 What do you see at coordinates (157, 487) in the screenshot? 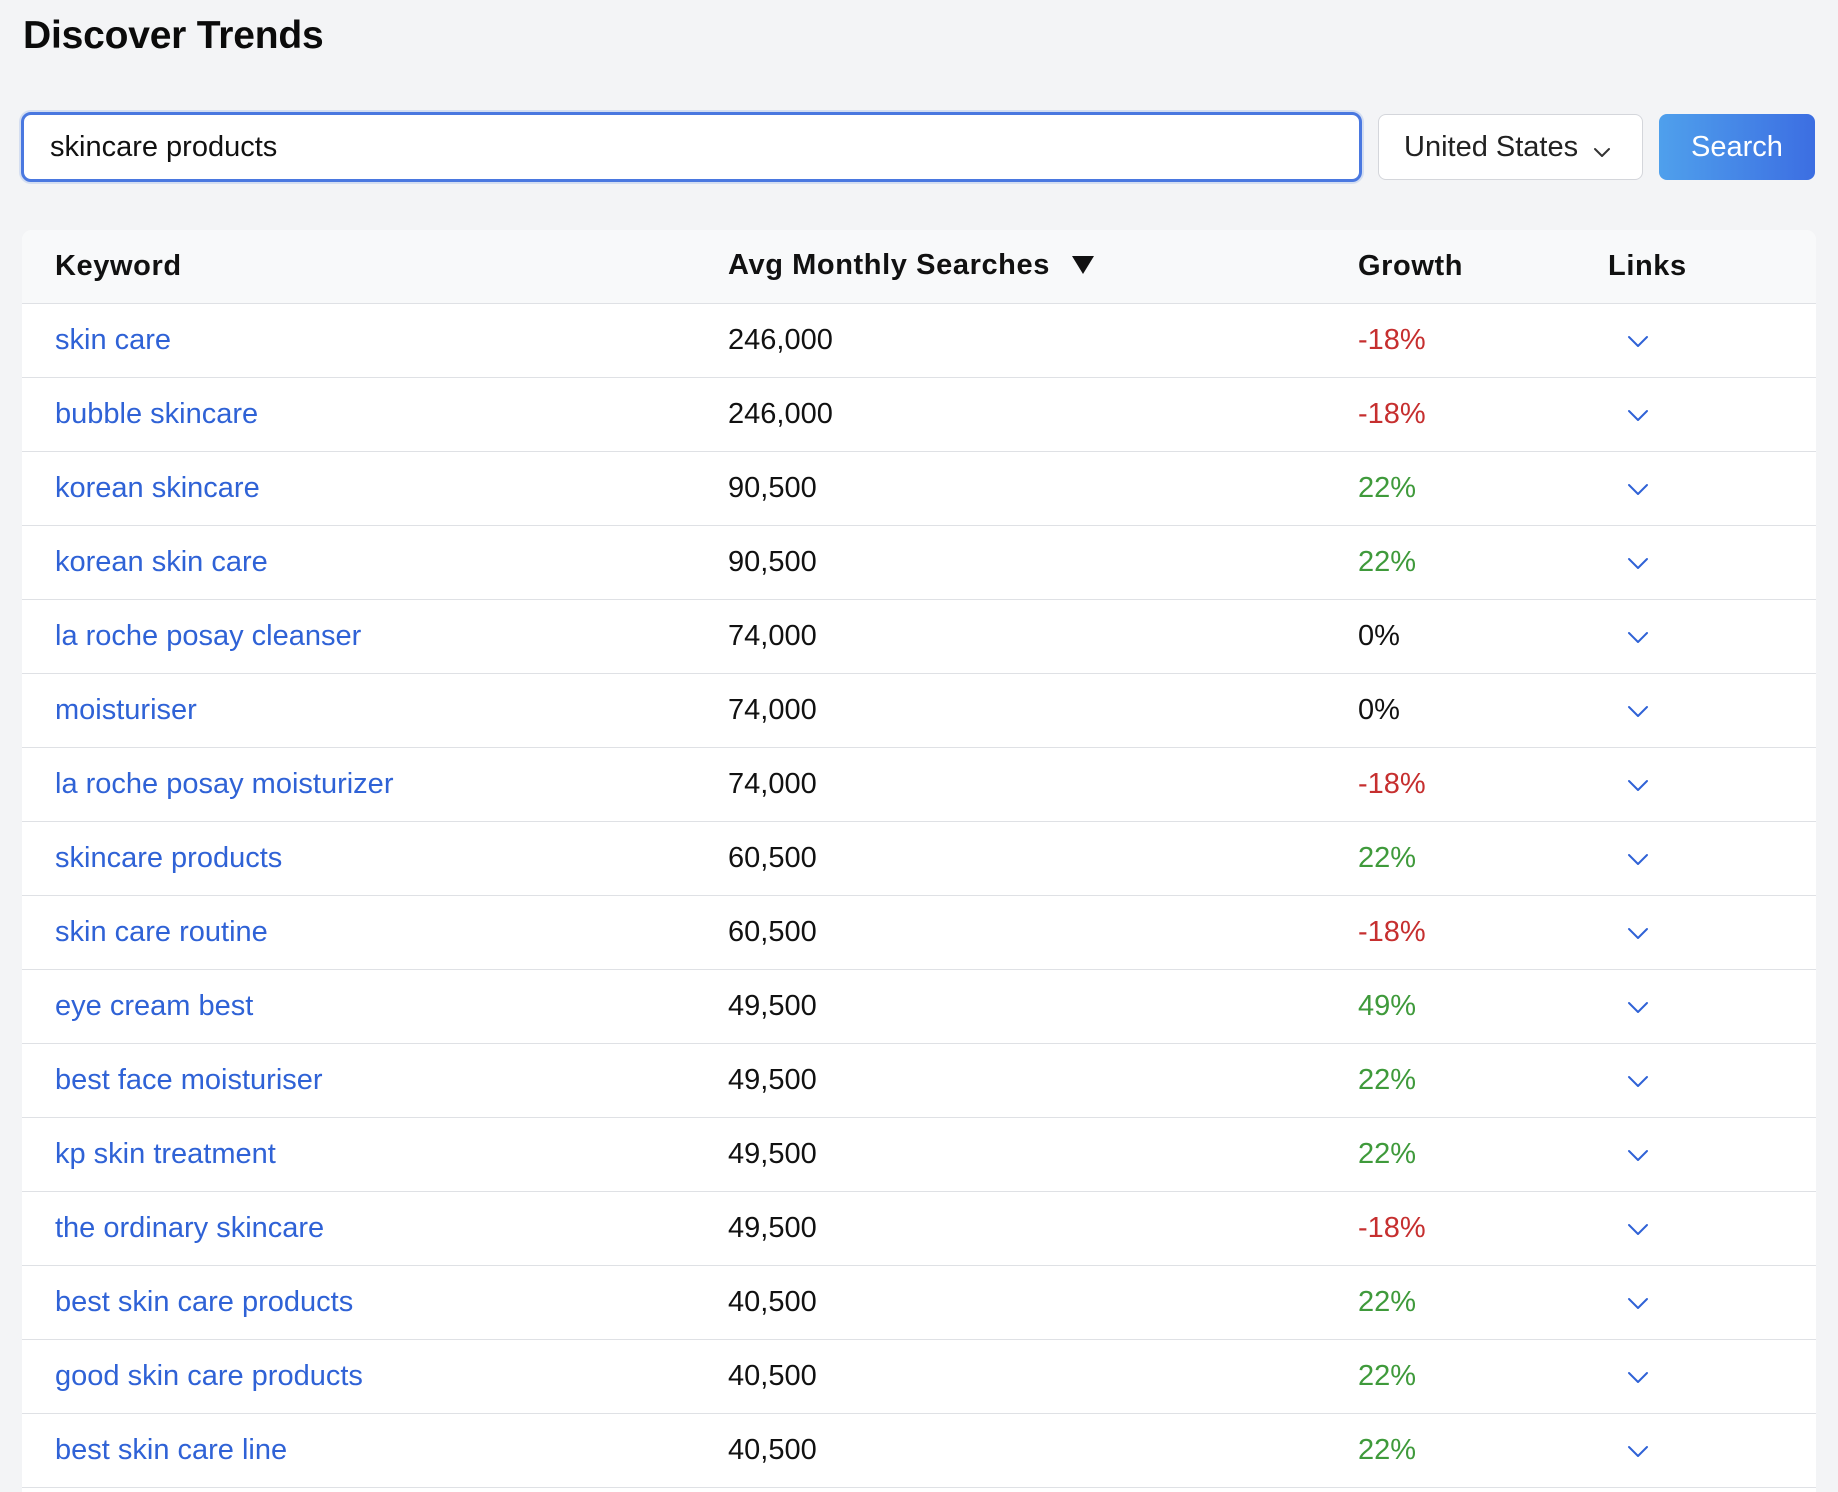
I see `keyword-link: korean skincare` at bounding box center [157, 487].